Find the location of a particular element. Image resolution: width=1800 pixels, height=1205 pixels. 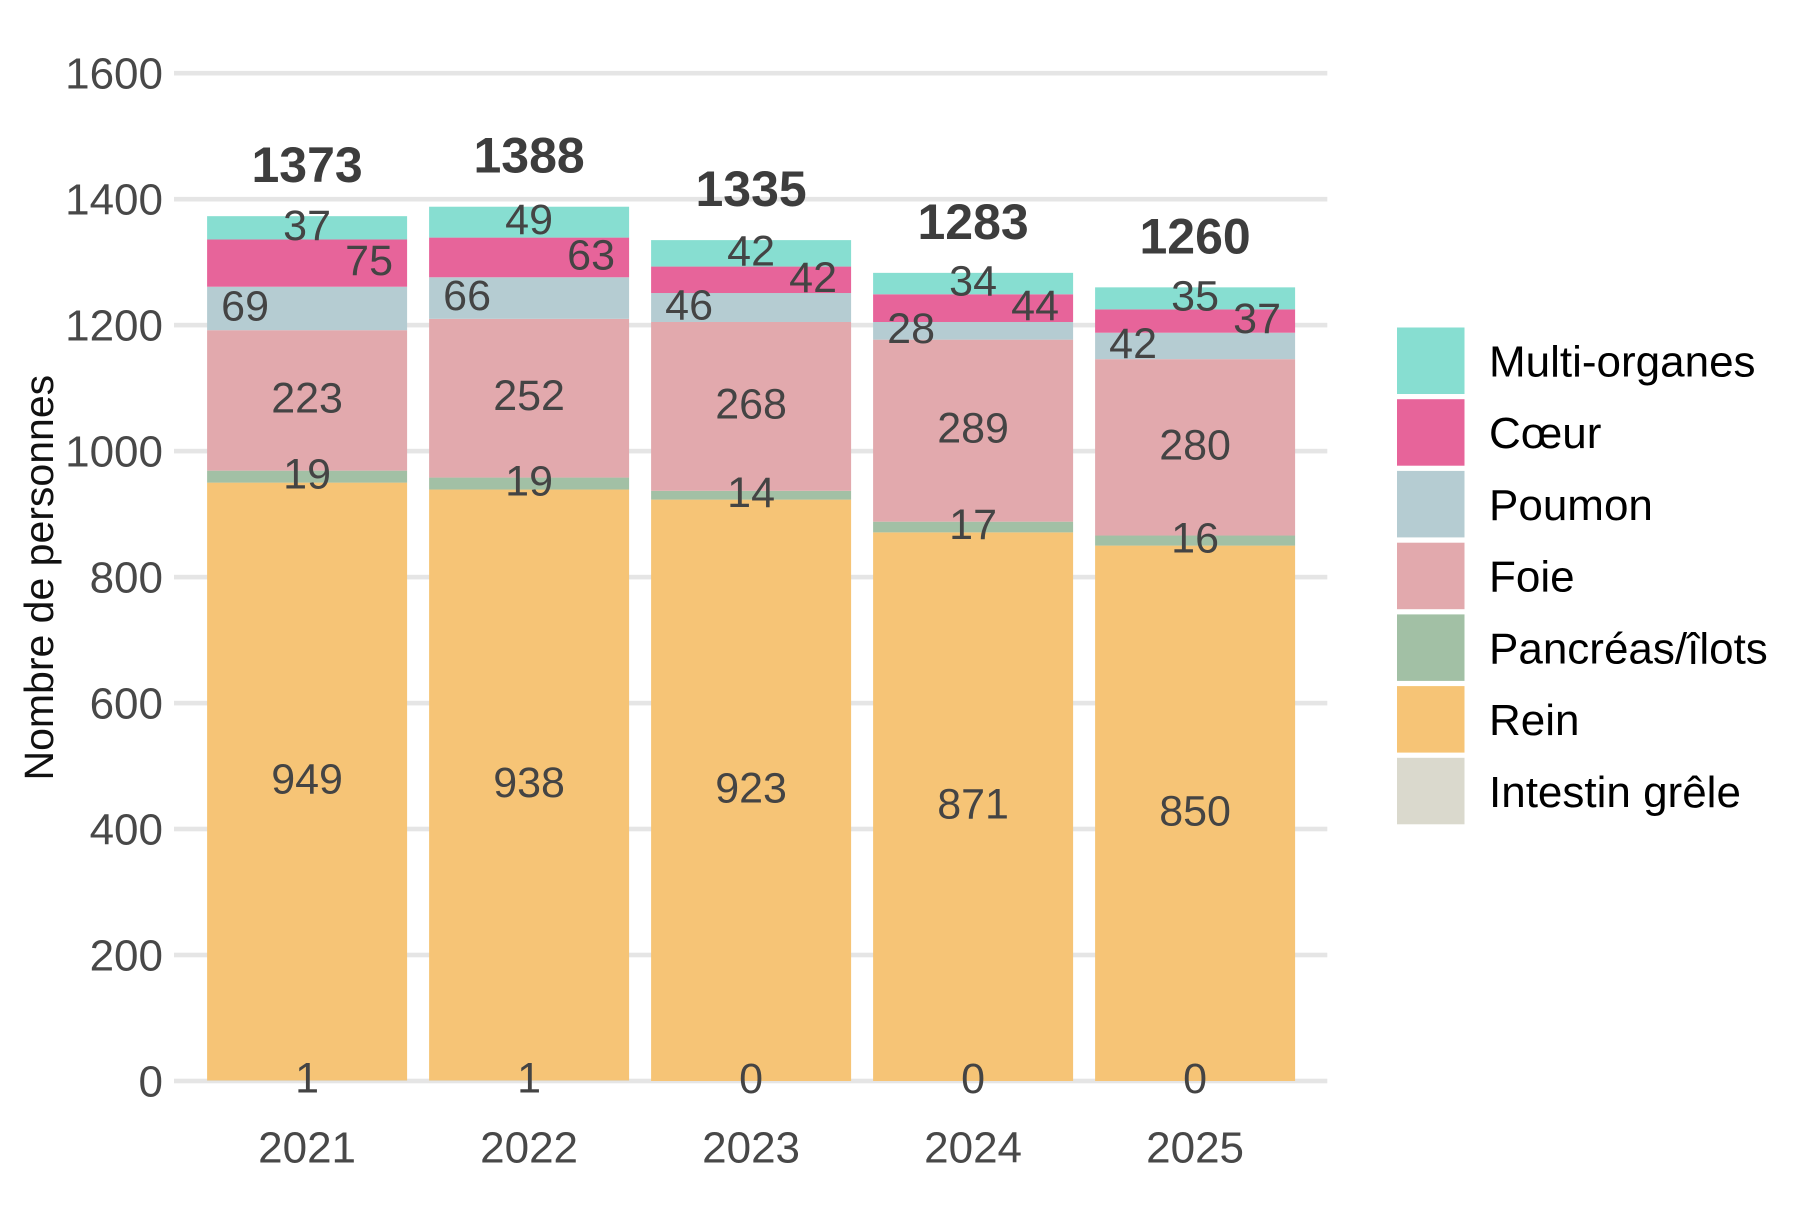

svg-text: 2022 is located at coordinates (529, 1148).